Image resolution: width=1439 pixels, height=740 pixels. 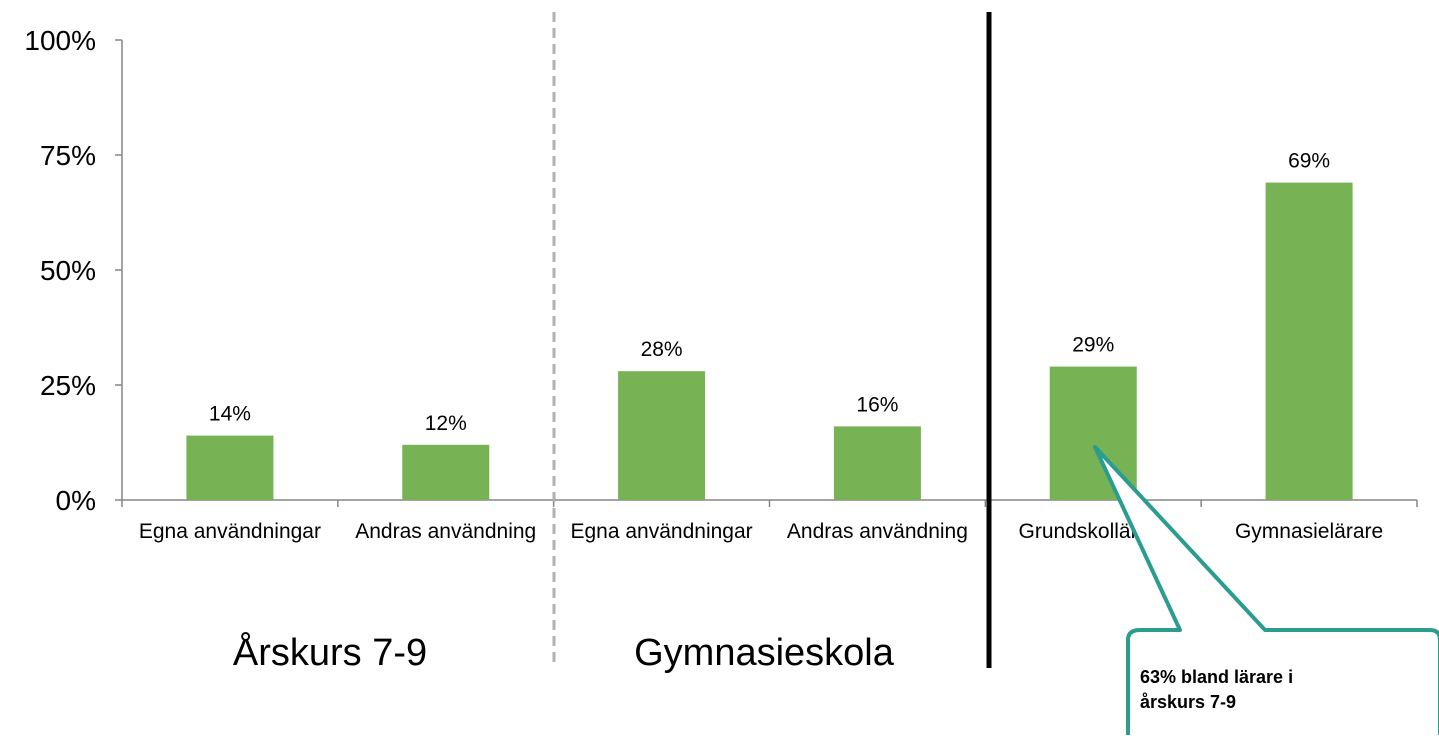 I want to click on bar-value-label: 29%, so click(x=1093, y=345).